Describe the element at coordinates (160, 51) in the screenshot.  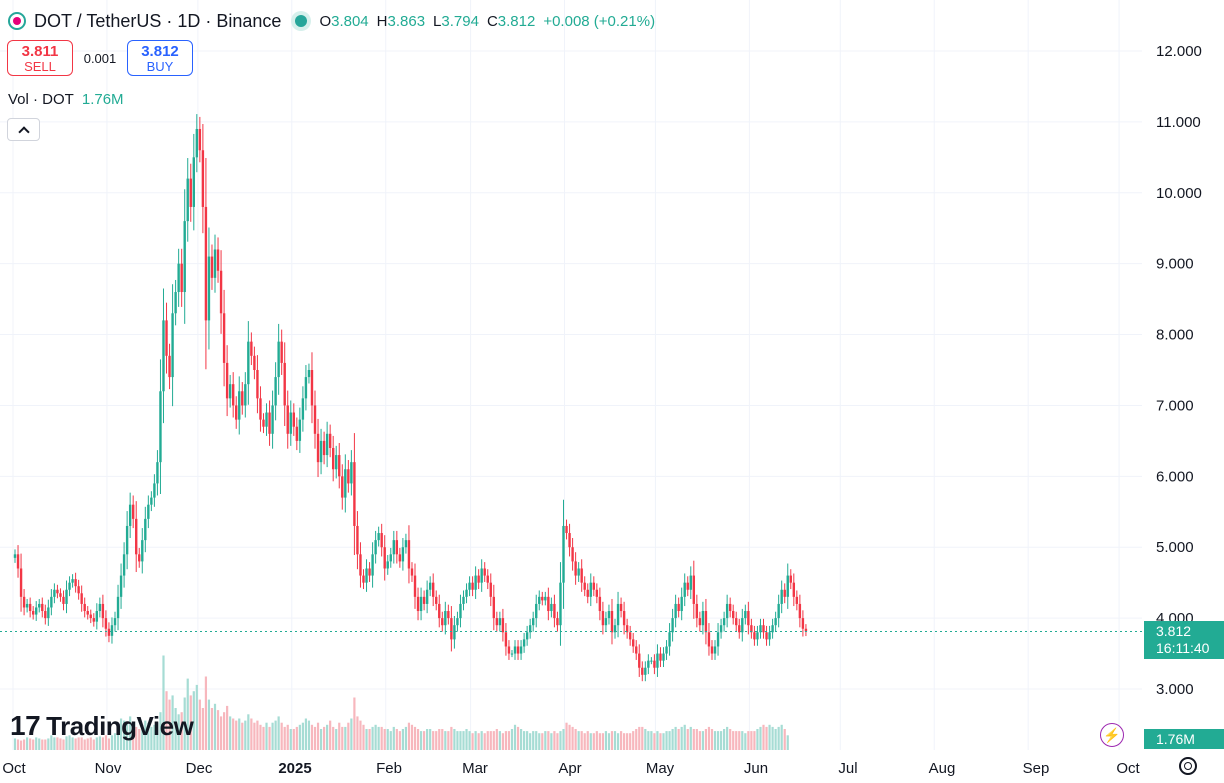
I see `buy-price: 3.812` at that location.